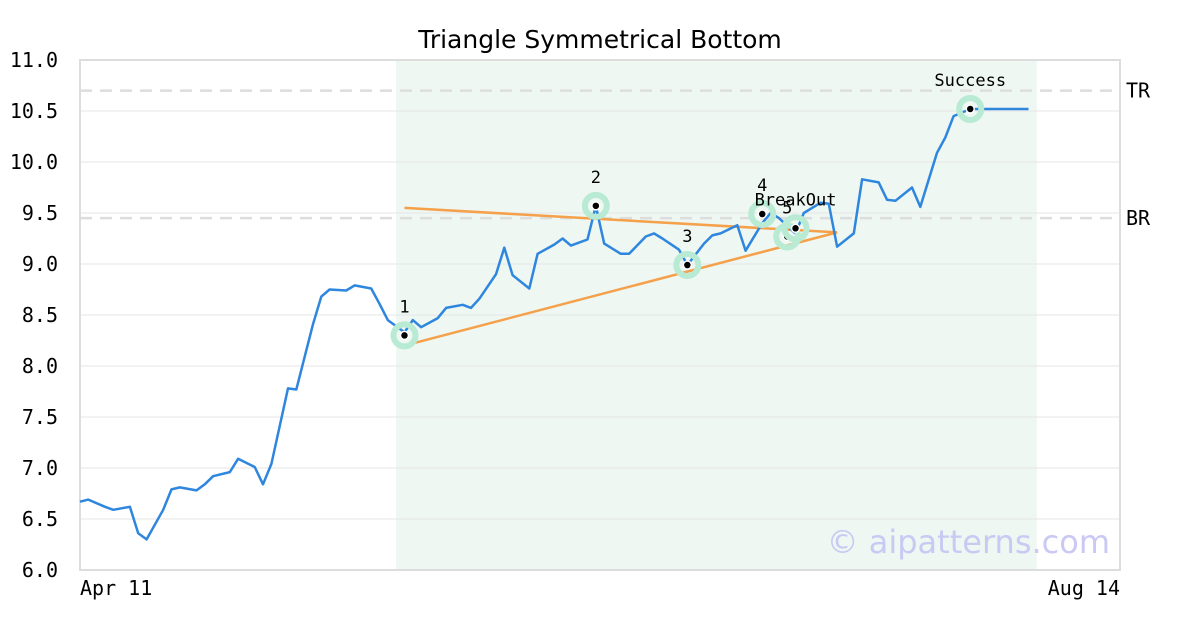  I want to click on point-label: Success, so click(970, 81).